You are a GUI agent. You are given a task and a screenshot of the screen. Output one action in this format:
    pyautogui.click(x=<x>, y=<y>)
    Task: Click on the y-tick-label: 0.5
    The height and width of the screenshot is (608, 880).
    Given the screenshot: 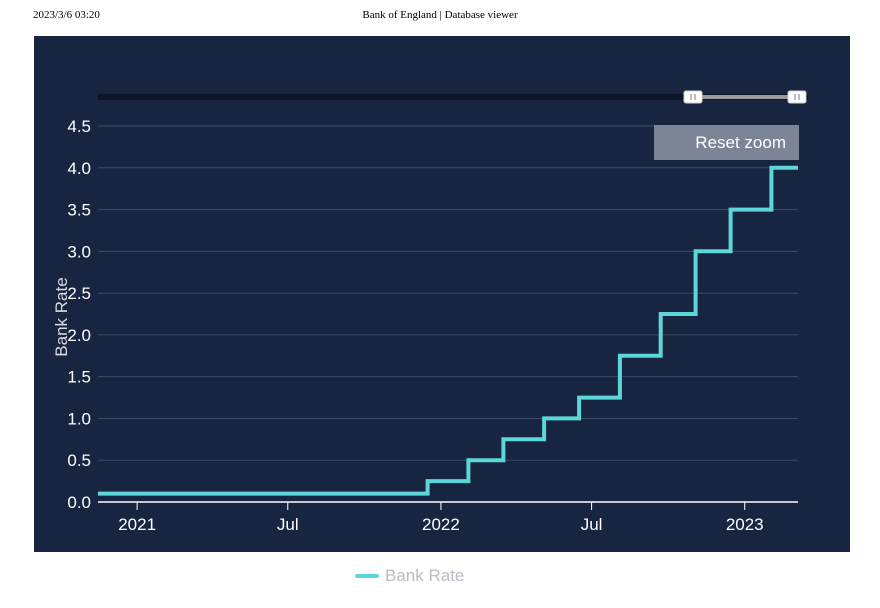 What is the action you would take?
    pyautogui.click(x=79, y=460)
    